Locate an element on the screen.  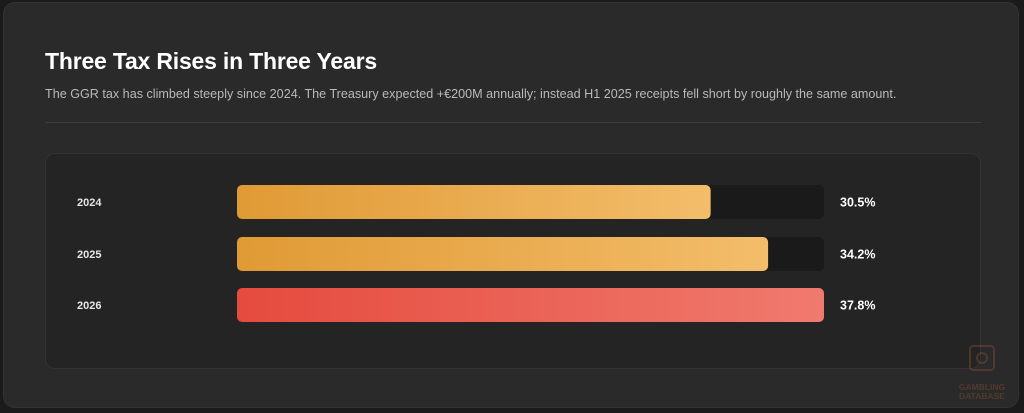
logo-line-2: DATABASE is located at coordinates (982, 396).